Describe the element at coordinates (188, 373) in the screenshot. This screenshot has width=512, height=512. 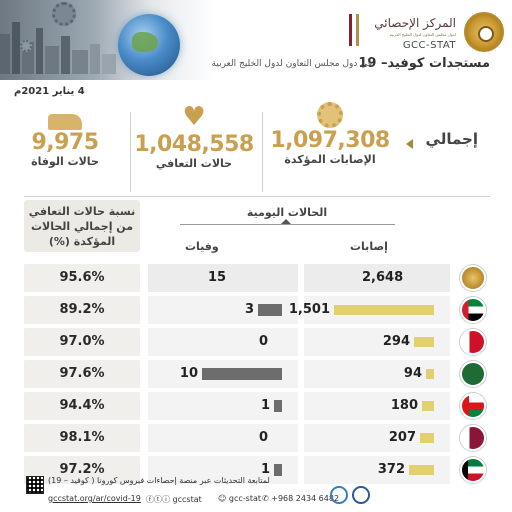
I see `daily-deaths-value: 10` at that location.